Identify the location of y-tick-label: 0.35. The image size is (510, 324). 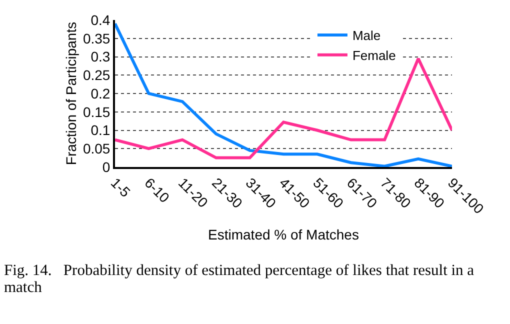
(96, 38).